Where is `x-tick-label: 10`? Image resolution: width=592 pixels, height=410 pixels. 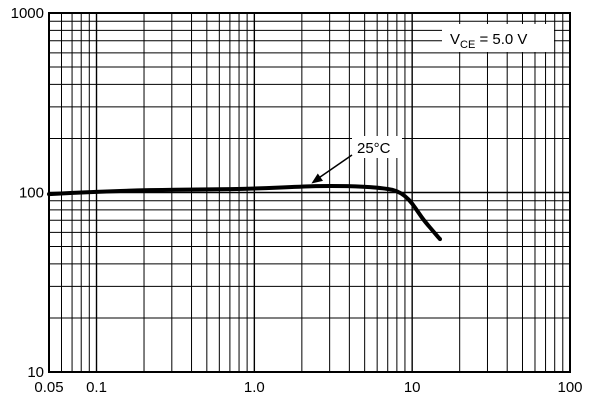
x-tick-label: 10 is located at coordinates (412, 387).